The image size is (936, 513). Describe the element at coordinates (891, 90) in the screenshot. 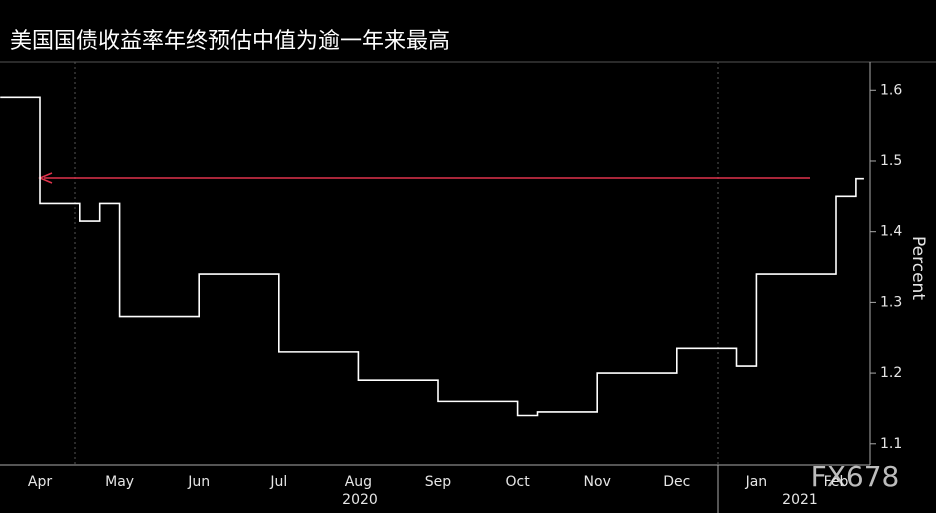

I see `y-tick-label: 1.6` at that location.